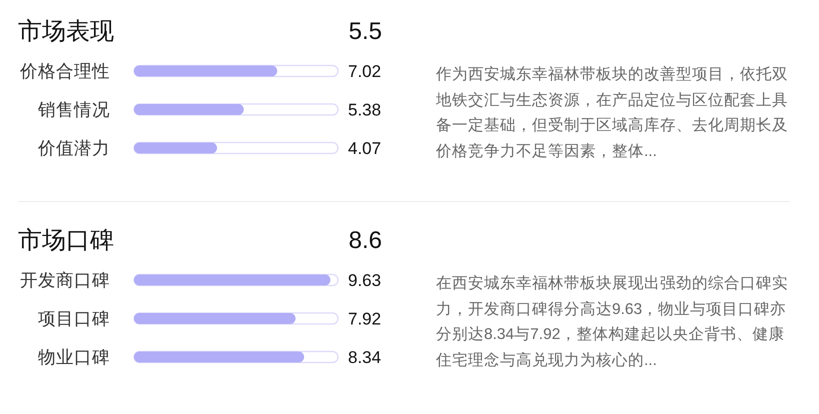  I want to click on data-label: 9.63, so click(365, 280).